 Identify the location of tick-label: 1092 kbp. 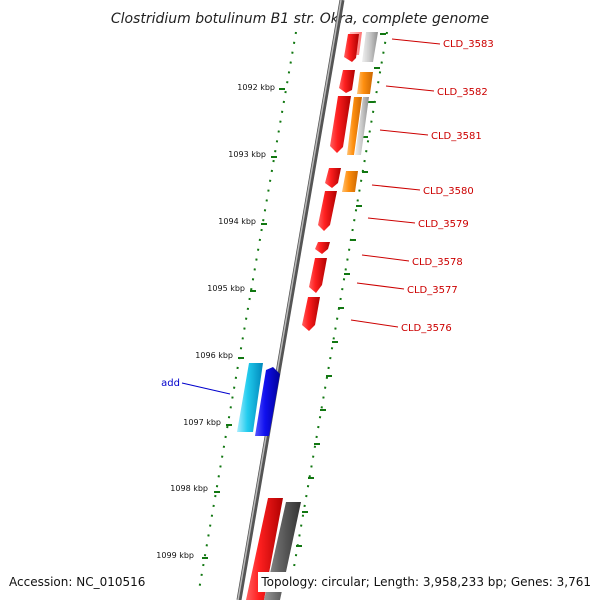
(256, 87).